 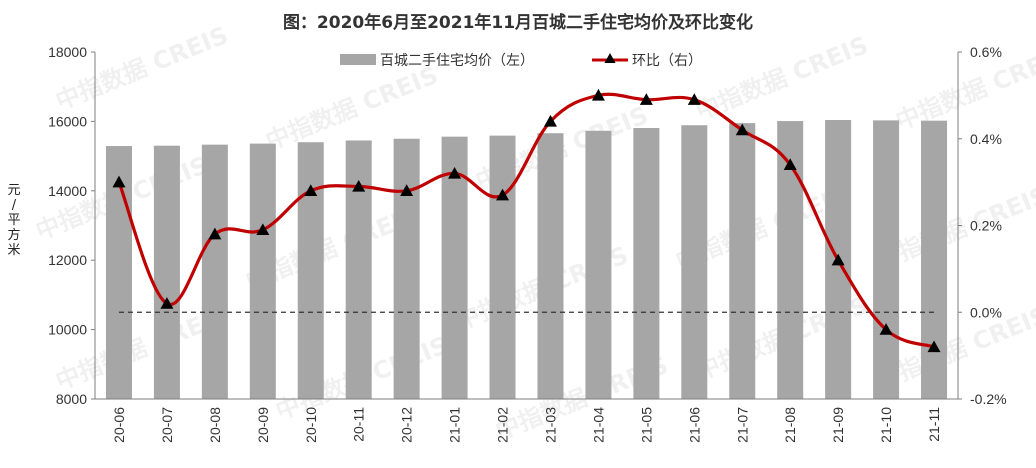 I want to click on legend-line-label: 环比（右）, so click(x=667, y=61).